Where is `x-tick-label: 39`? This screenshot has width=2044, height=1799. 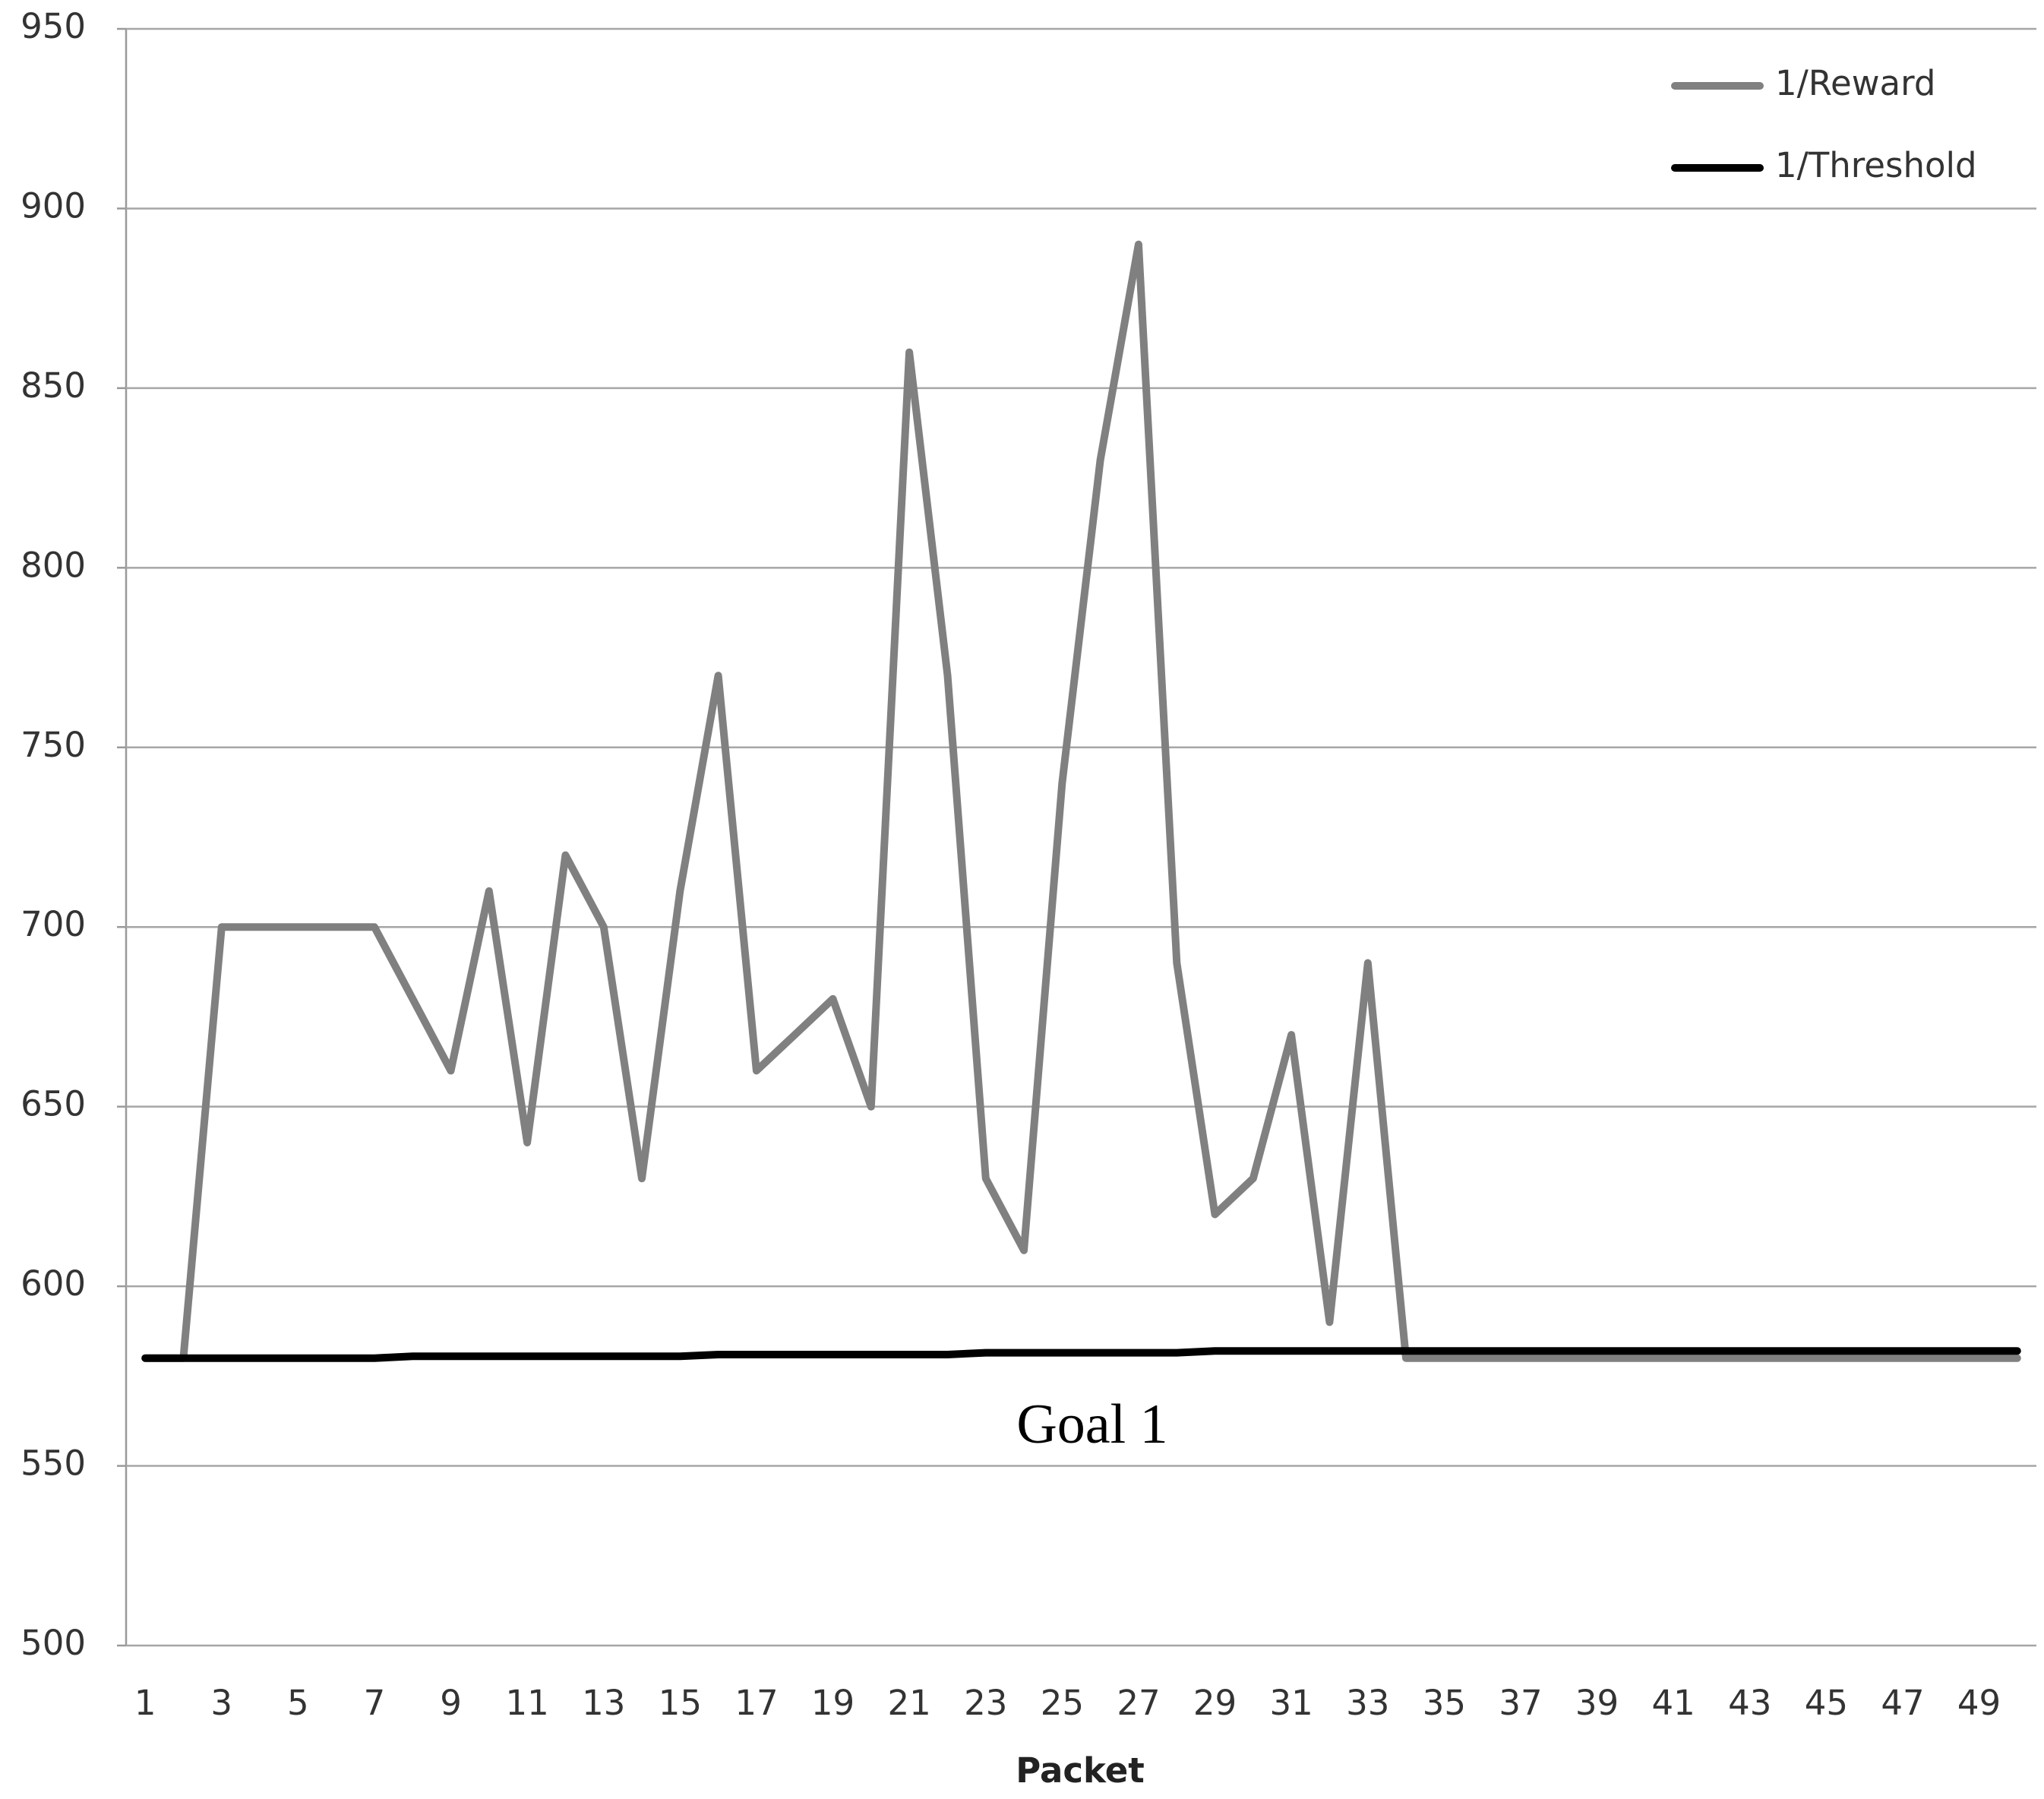 x-tick-label: 39 is located at coordinates (1597, 1703).